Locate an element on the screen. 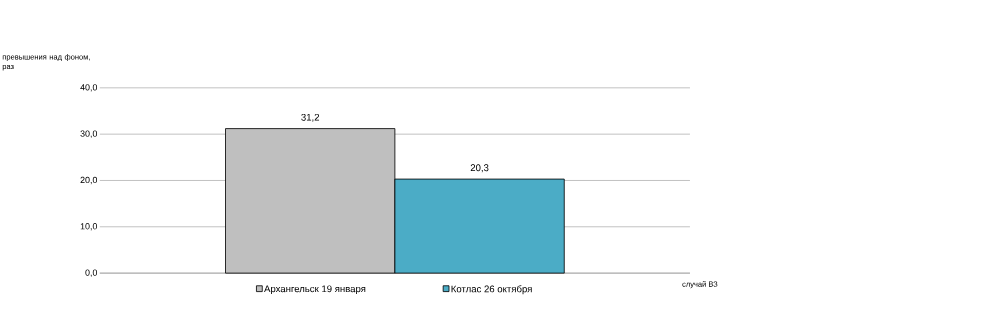 The height and width of the screenshot is (309, 1007). y-tick-label: 30,0 is located at coordinates (89, 134).